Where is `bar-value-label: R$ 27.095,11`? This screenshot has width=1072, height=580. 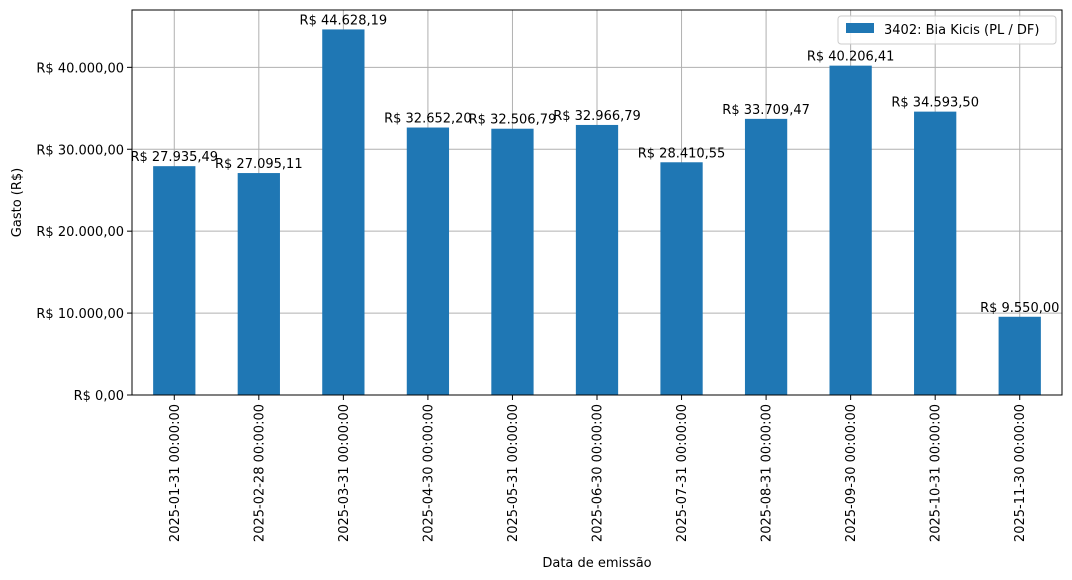
bar-value-label: R$ 27.095,11 is located at coordinates (259, 164).